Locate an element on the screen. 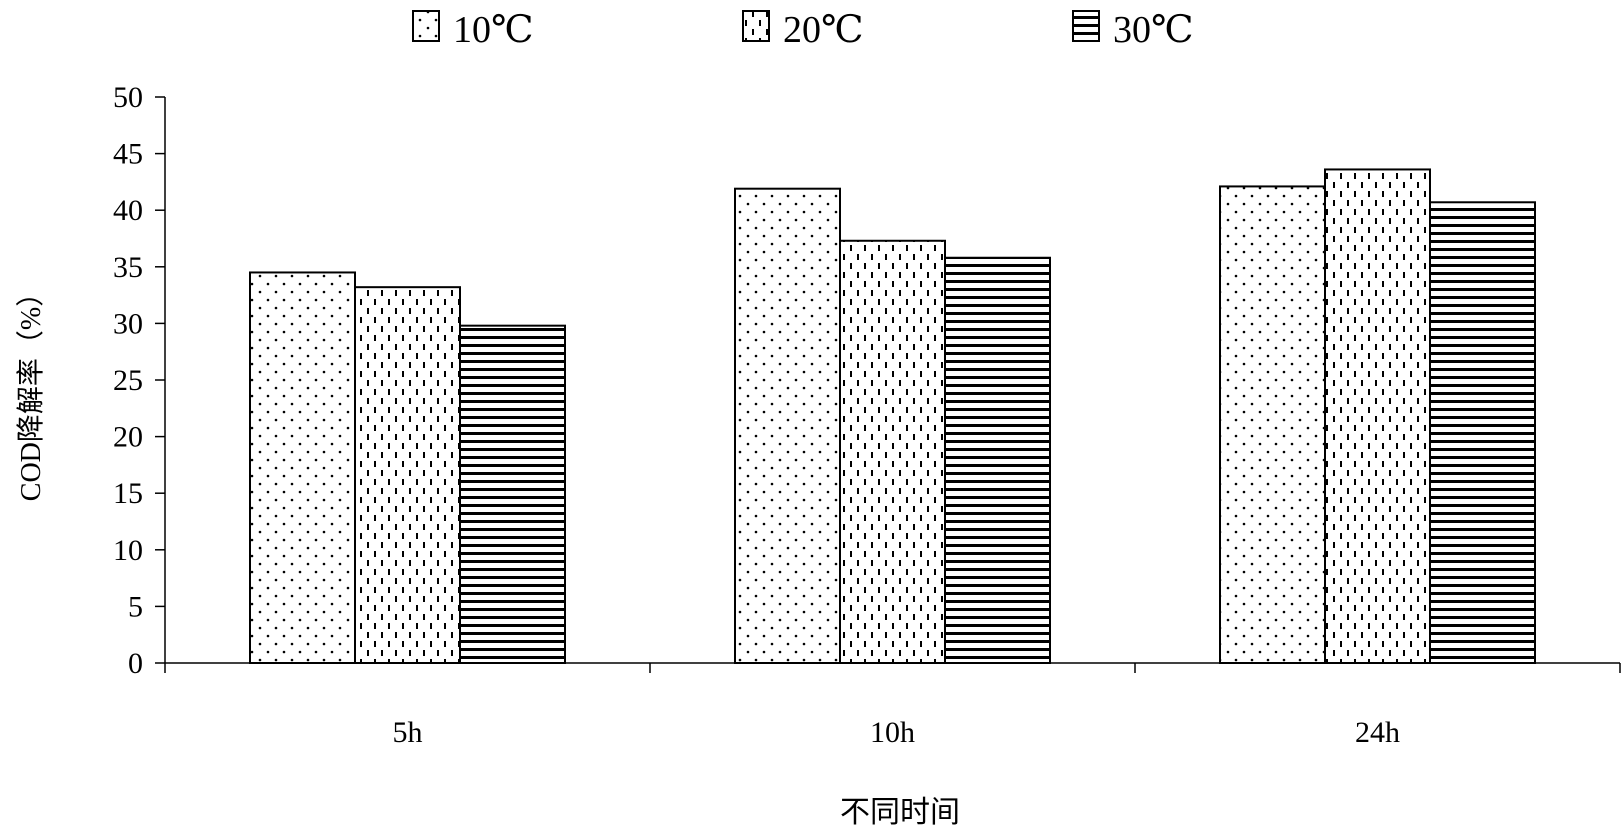 Image resolution: width=1624 pixels, height=837 pixels. y-tick-label: 45 is located at coordinates (128, 154).